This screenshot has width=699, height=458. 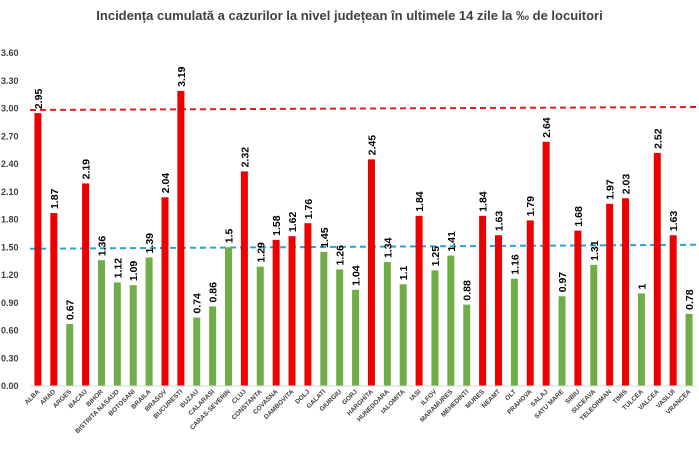 What do you see at coordinates (292, 311) in the screenshot?
I see `bar-dambovita` at bounding box center [292, 311].